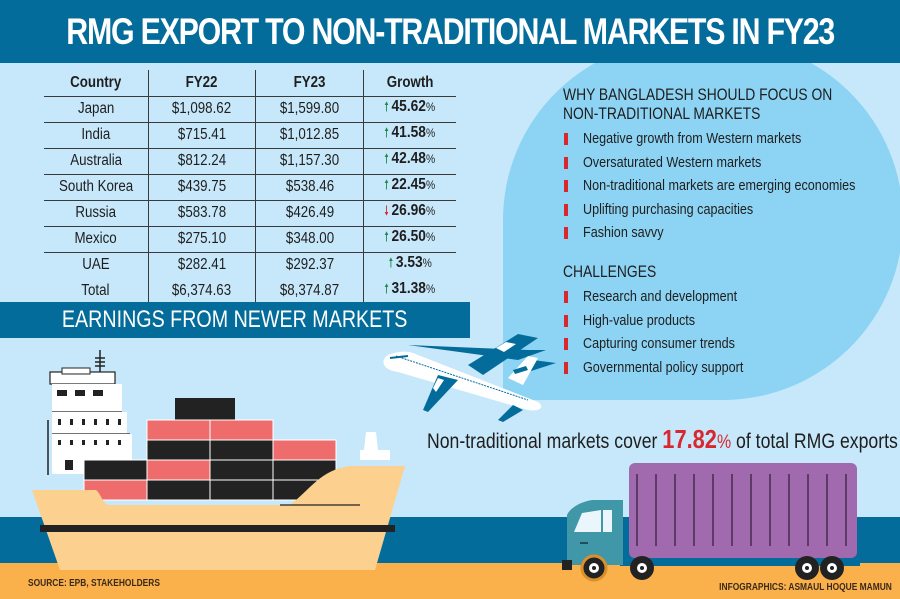 The width and height of the screenshot is (900, 599). What do you see at coordinates (731, 210) in the screenshot?
I see `list-item: Uplifting purchasing capacities` at bounding box center [731, 210].